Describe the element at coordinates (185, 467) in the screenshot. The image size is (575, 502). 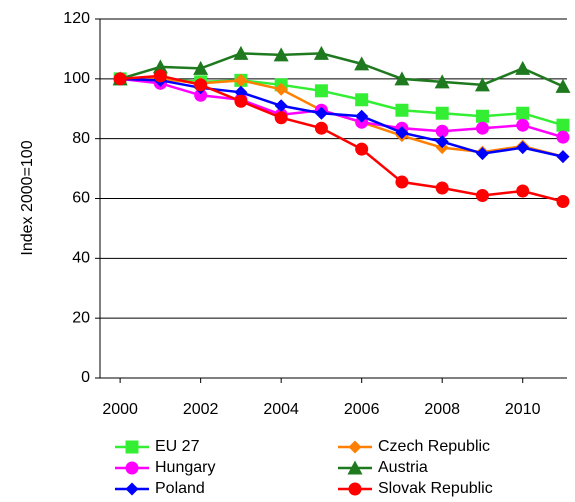
I see `legend-label: Hungary` at that location.